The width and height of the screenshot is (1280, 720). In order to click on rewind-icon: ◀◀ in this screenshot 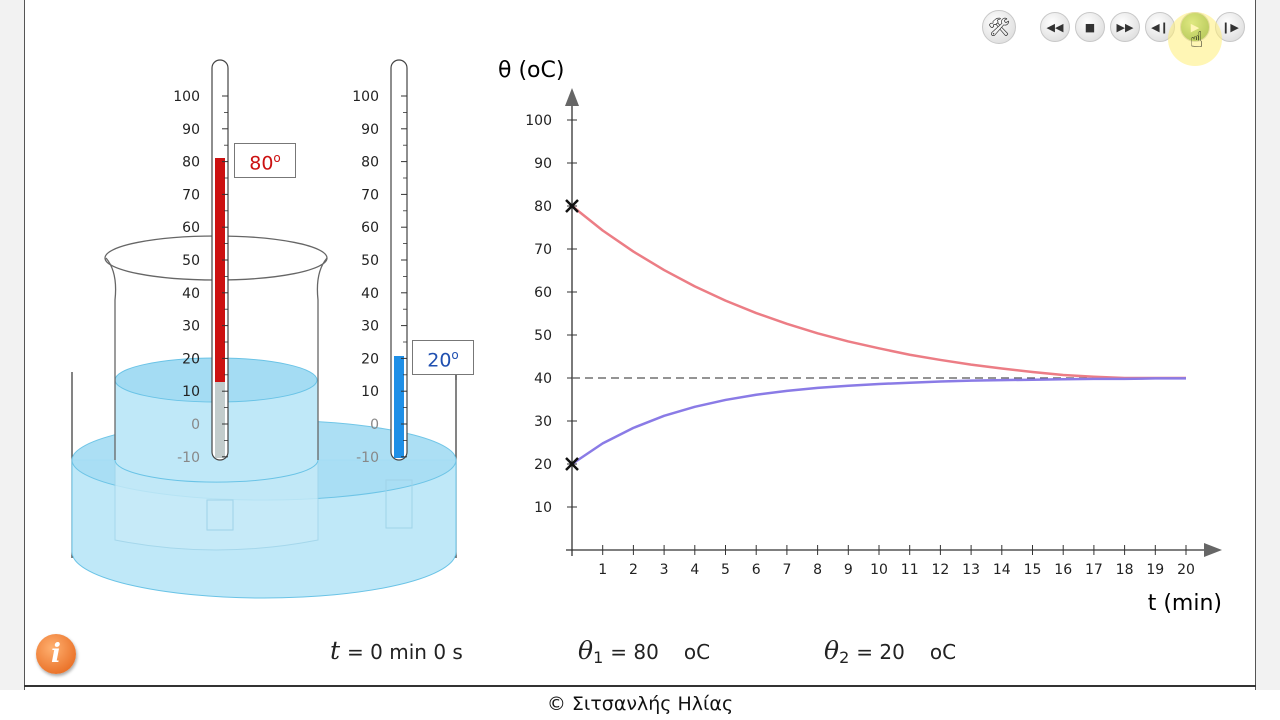, I will do `click(1055, 27)`.